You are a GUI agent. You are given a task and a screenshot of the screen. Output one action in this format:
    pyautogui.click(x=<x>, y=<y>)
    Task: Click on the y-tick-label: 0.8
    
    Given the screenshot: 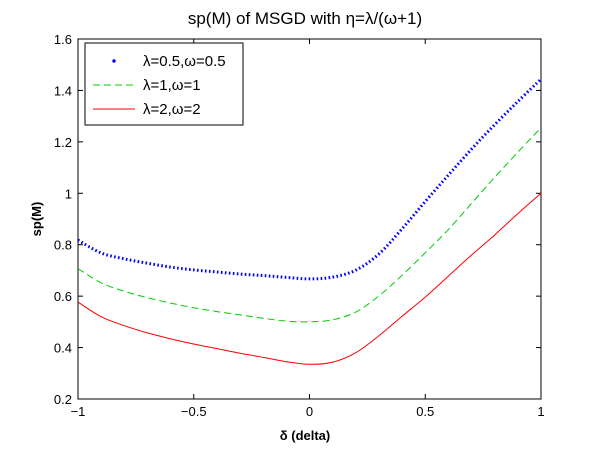 What is the action you would take?
    pyautogui.click(x=63, y=245)
    